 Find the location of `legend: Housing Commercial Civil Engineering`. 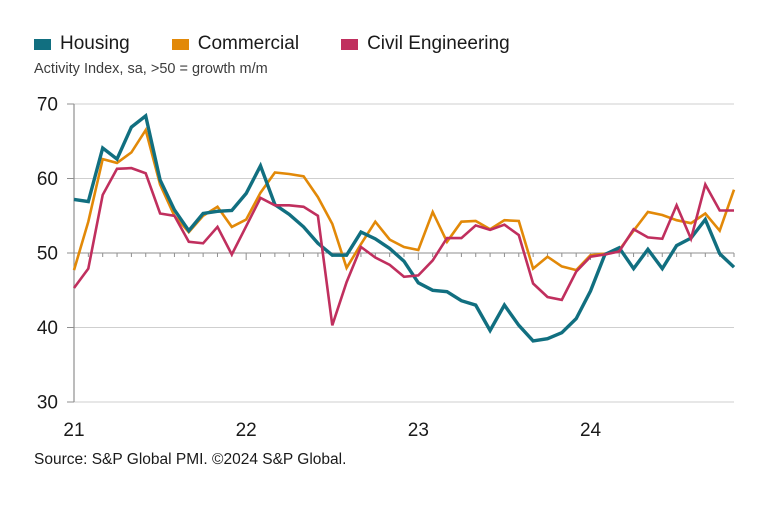

legend: Housing Commercial Civil Engineering is located at coordinates (272, 44).